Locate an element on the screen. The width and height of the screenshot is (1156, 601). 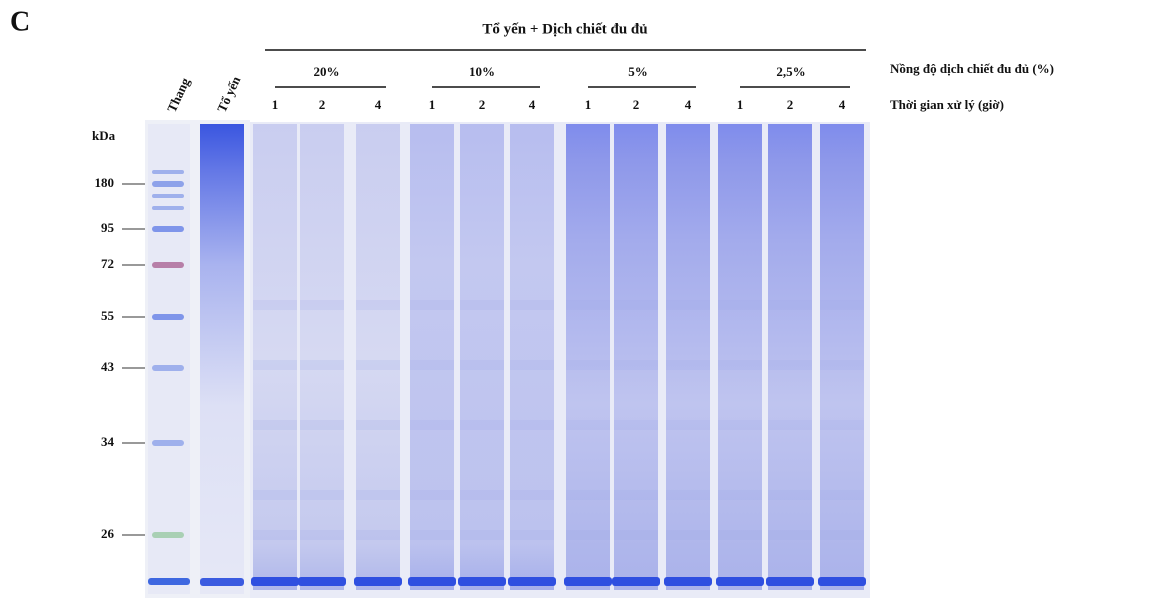
group-label: 2,5% is located at coordinates (790, 71).